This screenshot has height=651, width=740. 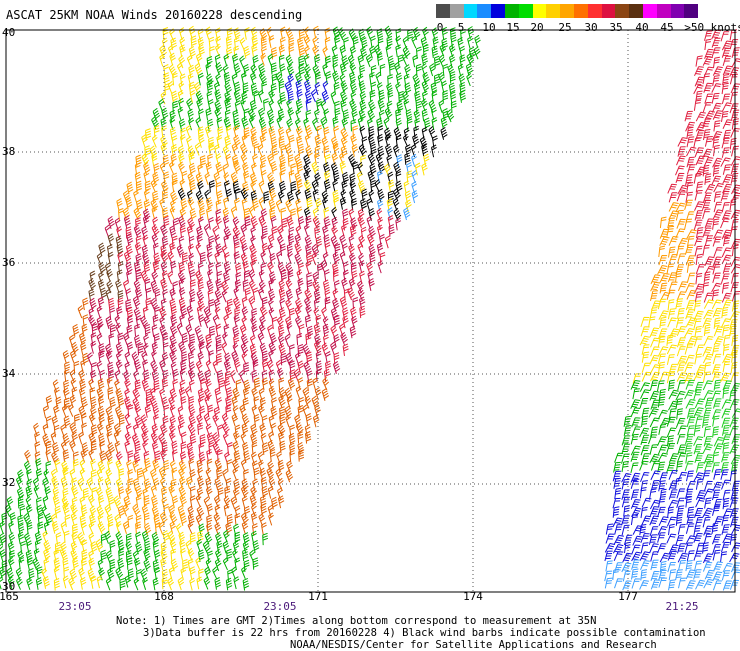 What do you see at coordinates (8, 32) in the screenshot?
I see `lat-label-40: 40` at bounding box center [8, 32].